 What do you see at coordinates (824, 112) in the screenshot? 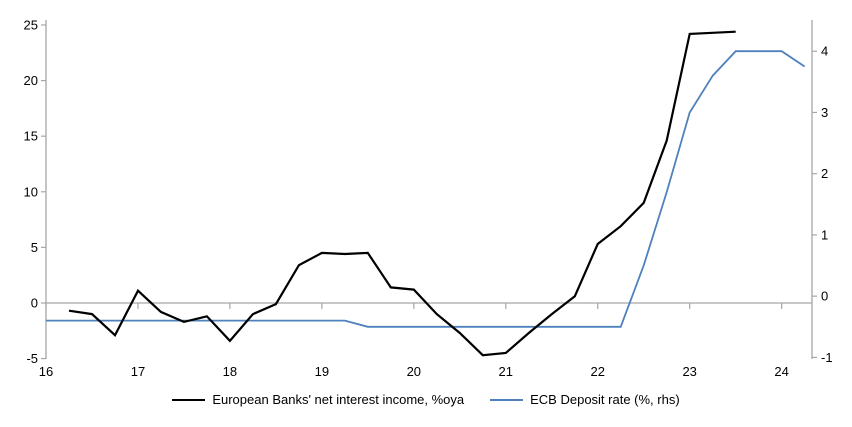
I see `right-axis-label: 3` at bounding box center [824, 112].